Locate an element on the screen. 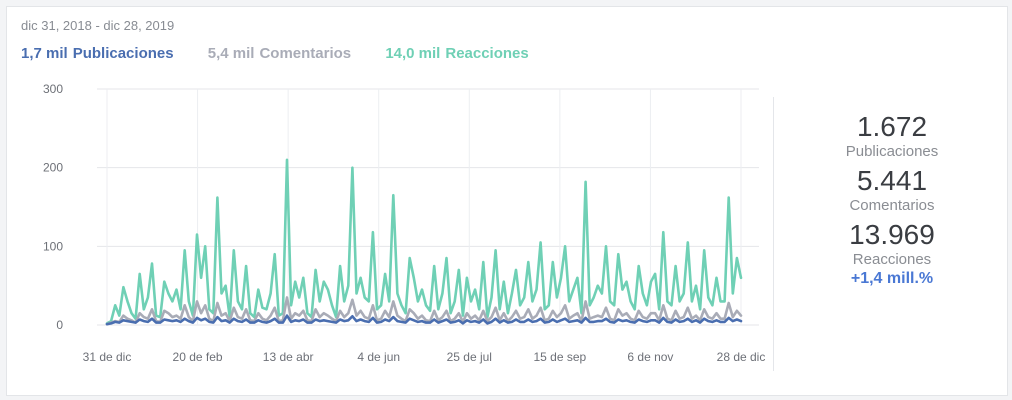  legend-comentarios: 5,4 mil Comentarios is located at coordinates (279, 53).